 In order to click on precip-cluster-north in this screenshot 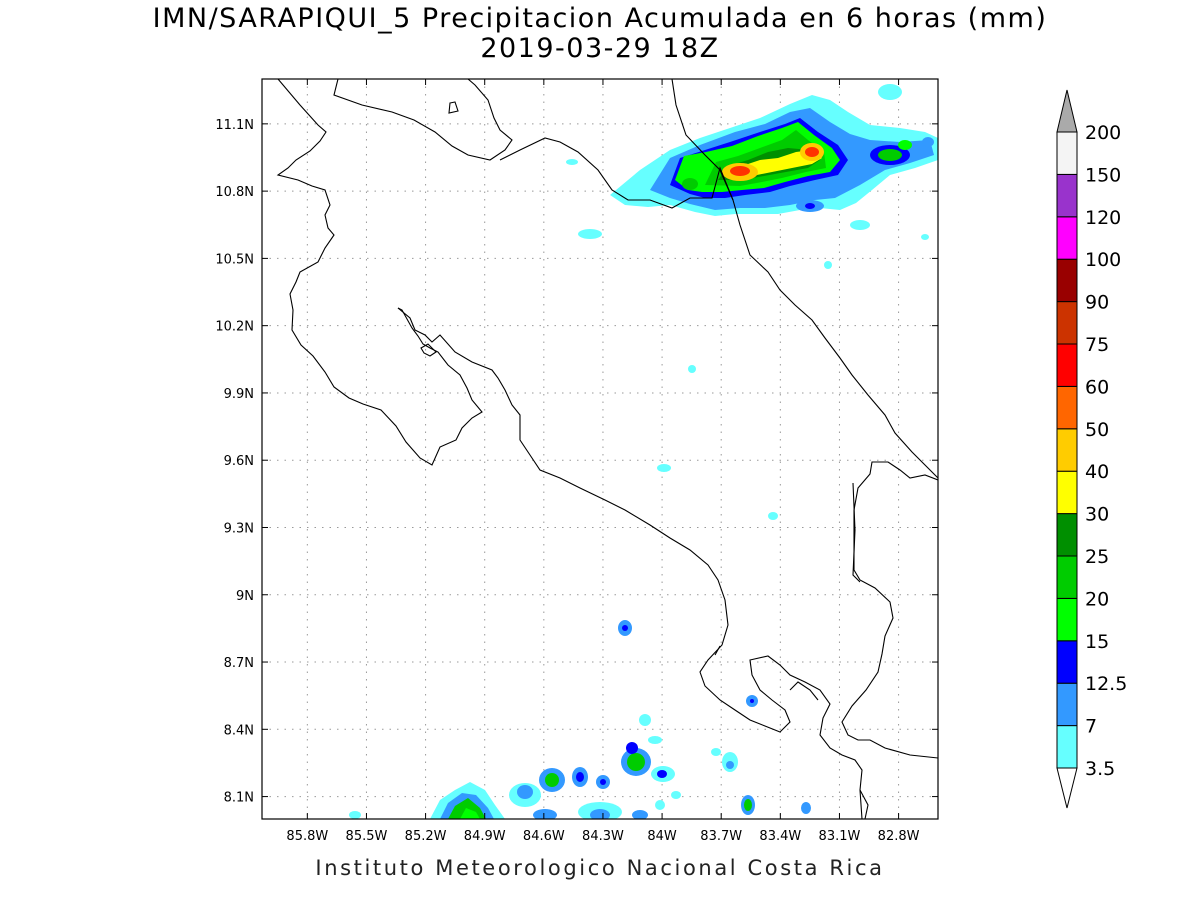, I will do `click(752, 176)`.